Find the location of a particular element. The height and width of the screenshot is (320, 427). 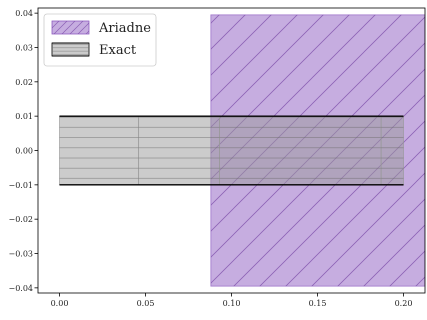

y-axis: 0.04 0.03 0.02 0.01 0.00 −0.01 −0.02 −0.03 −0.04 is located at coordinates (23, 151).